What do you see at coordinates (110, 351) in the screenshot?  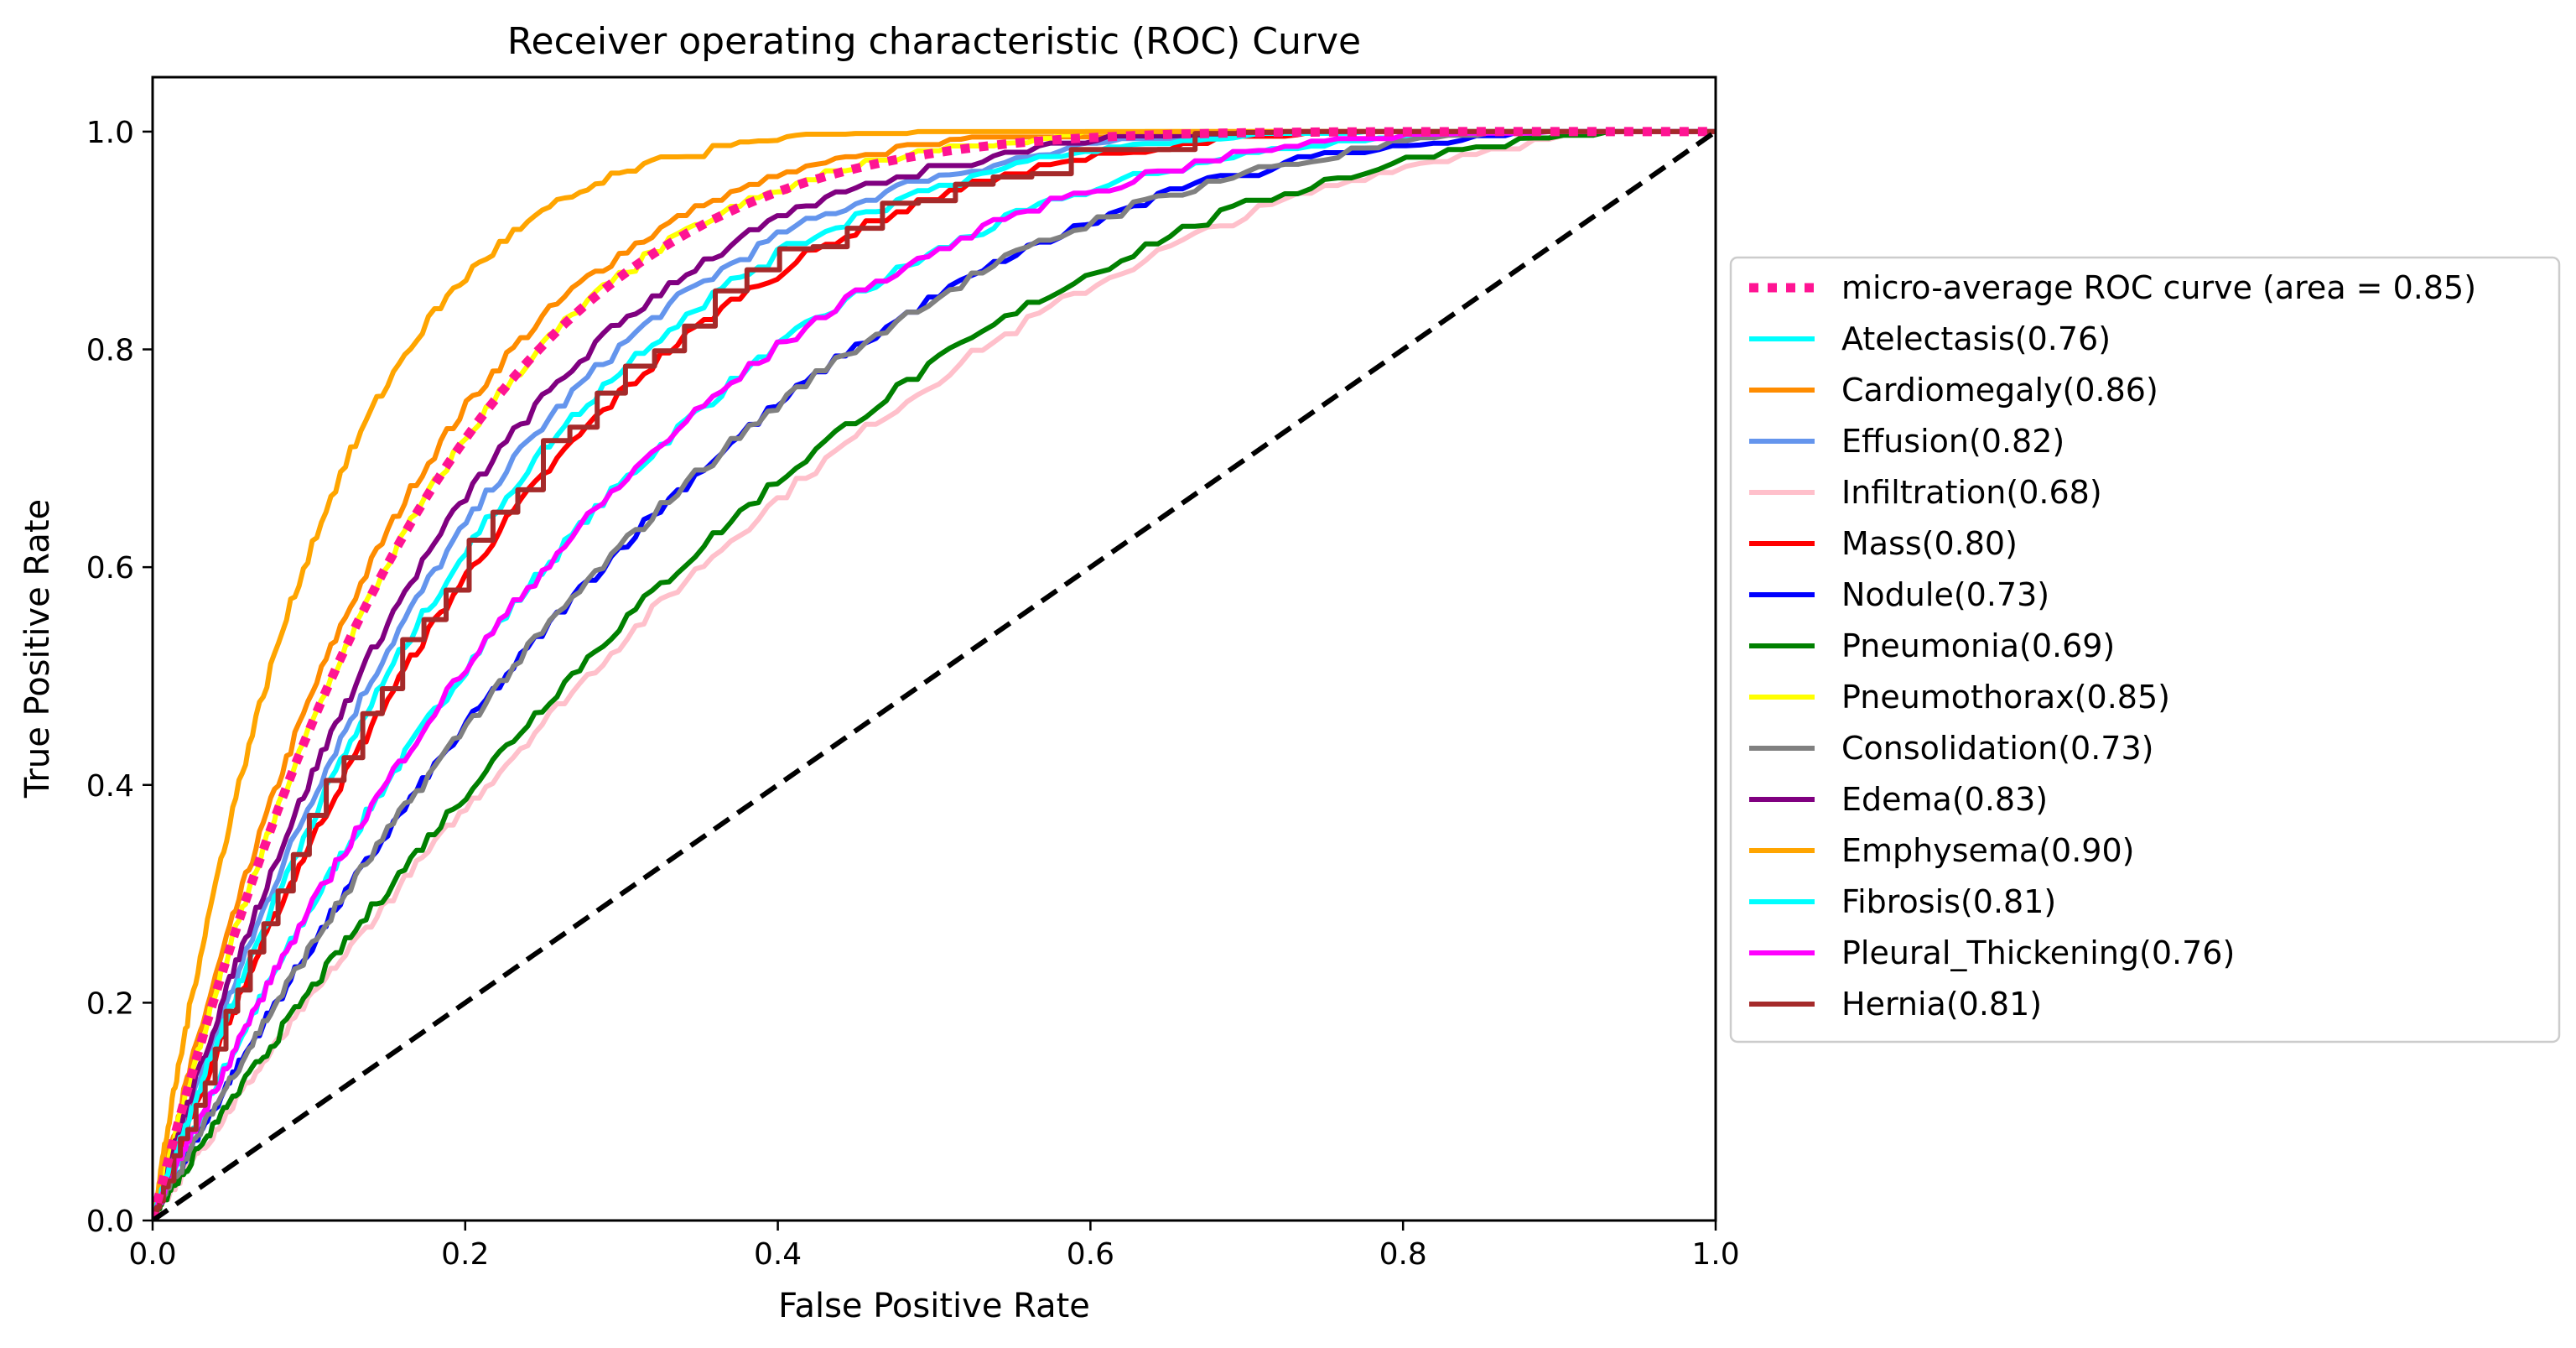 I see `y-tick-label: 0.8` at bounding box center [110, 351].